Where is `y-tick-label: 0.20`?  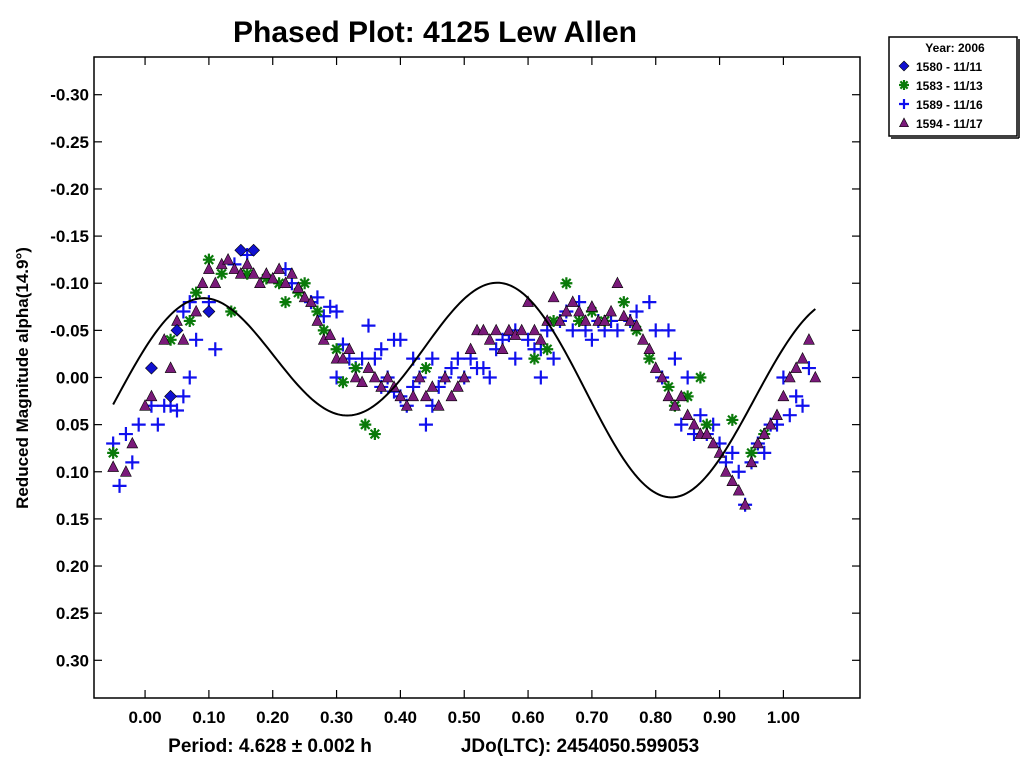
y-tick-label: 0.20 is located at coordinates (72, 566).